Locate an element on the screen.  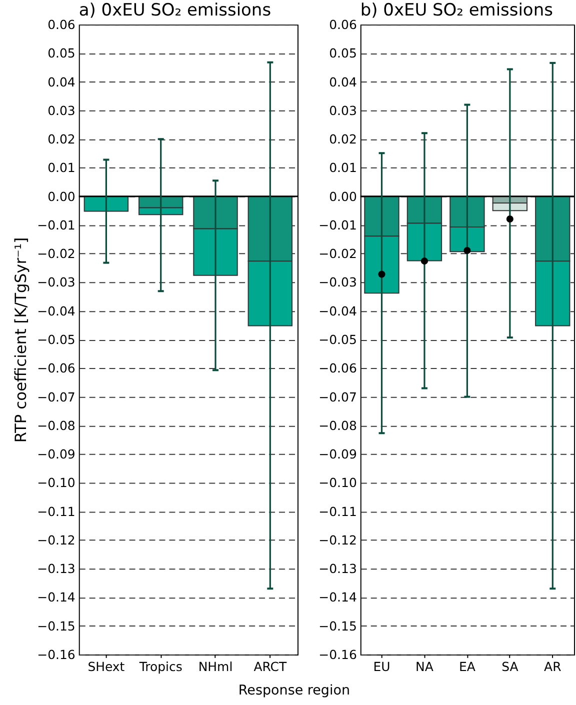
chart-title: b) 0xEU SO₂ emissions is located at coordinates (457, 10).